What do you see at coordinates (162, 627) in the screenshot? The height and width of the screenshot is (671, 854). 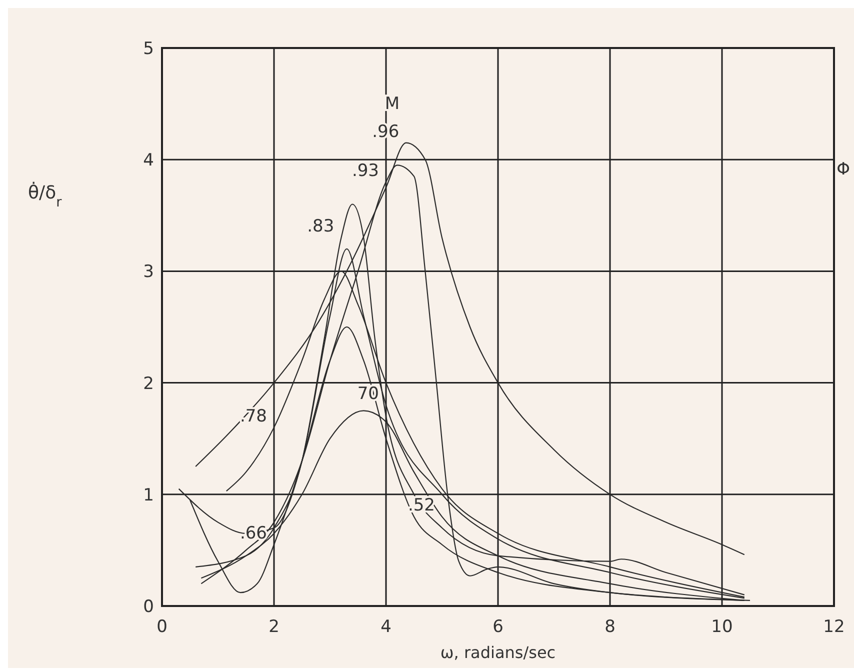 I see `x-tick-label: 0` at bounding box center [162, 627].